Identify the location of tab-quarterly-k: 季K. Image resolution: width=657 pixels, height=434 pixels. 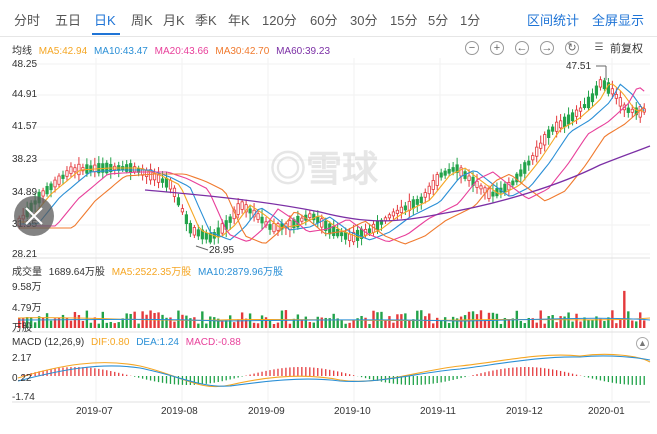
(206, 20).